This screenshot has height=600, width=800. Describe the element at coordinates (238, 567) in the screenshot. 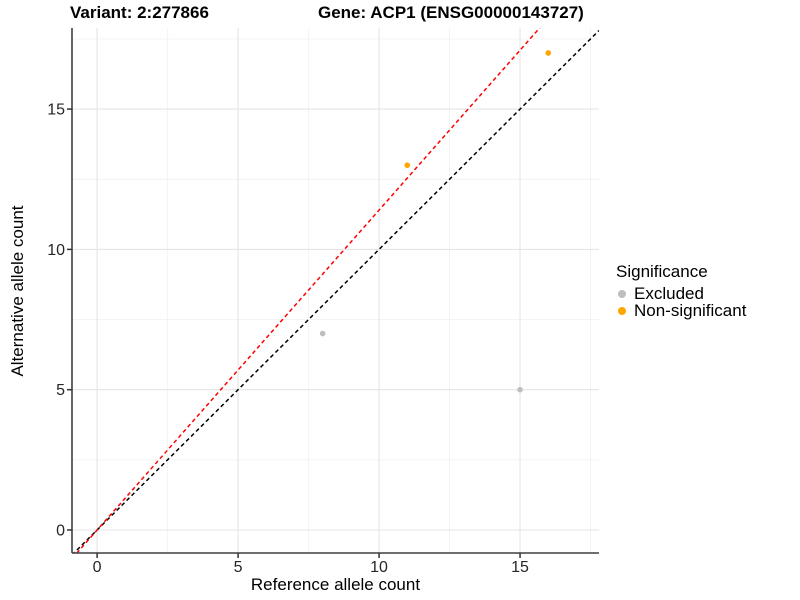

I see `x-tick-label: 5` at that location.